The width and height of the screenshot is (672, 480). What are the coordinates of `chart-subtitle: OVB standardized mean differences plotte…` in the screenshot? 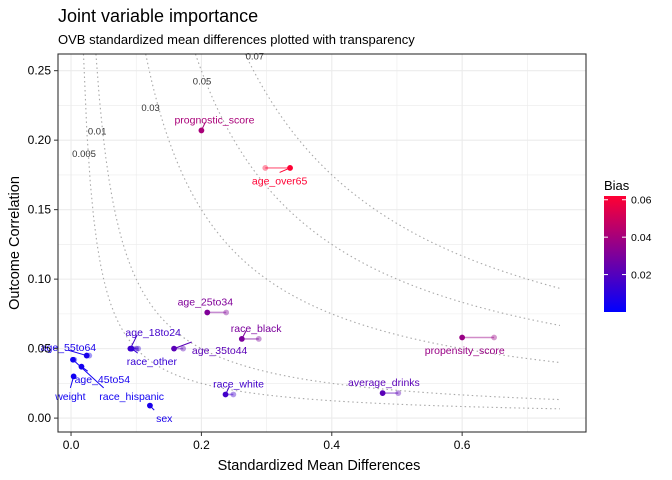 It's located at (236, 39).